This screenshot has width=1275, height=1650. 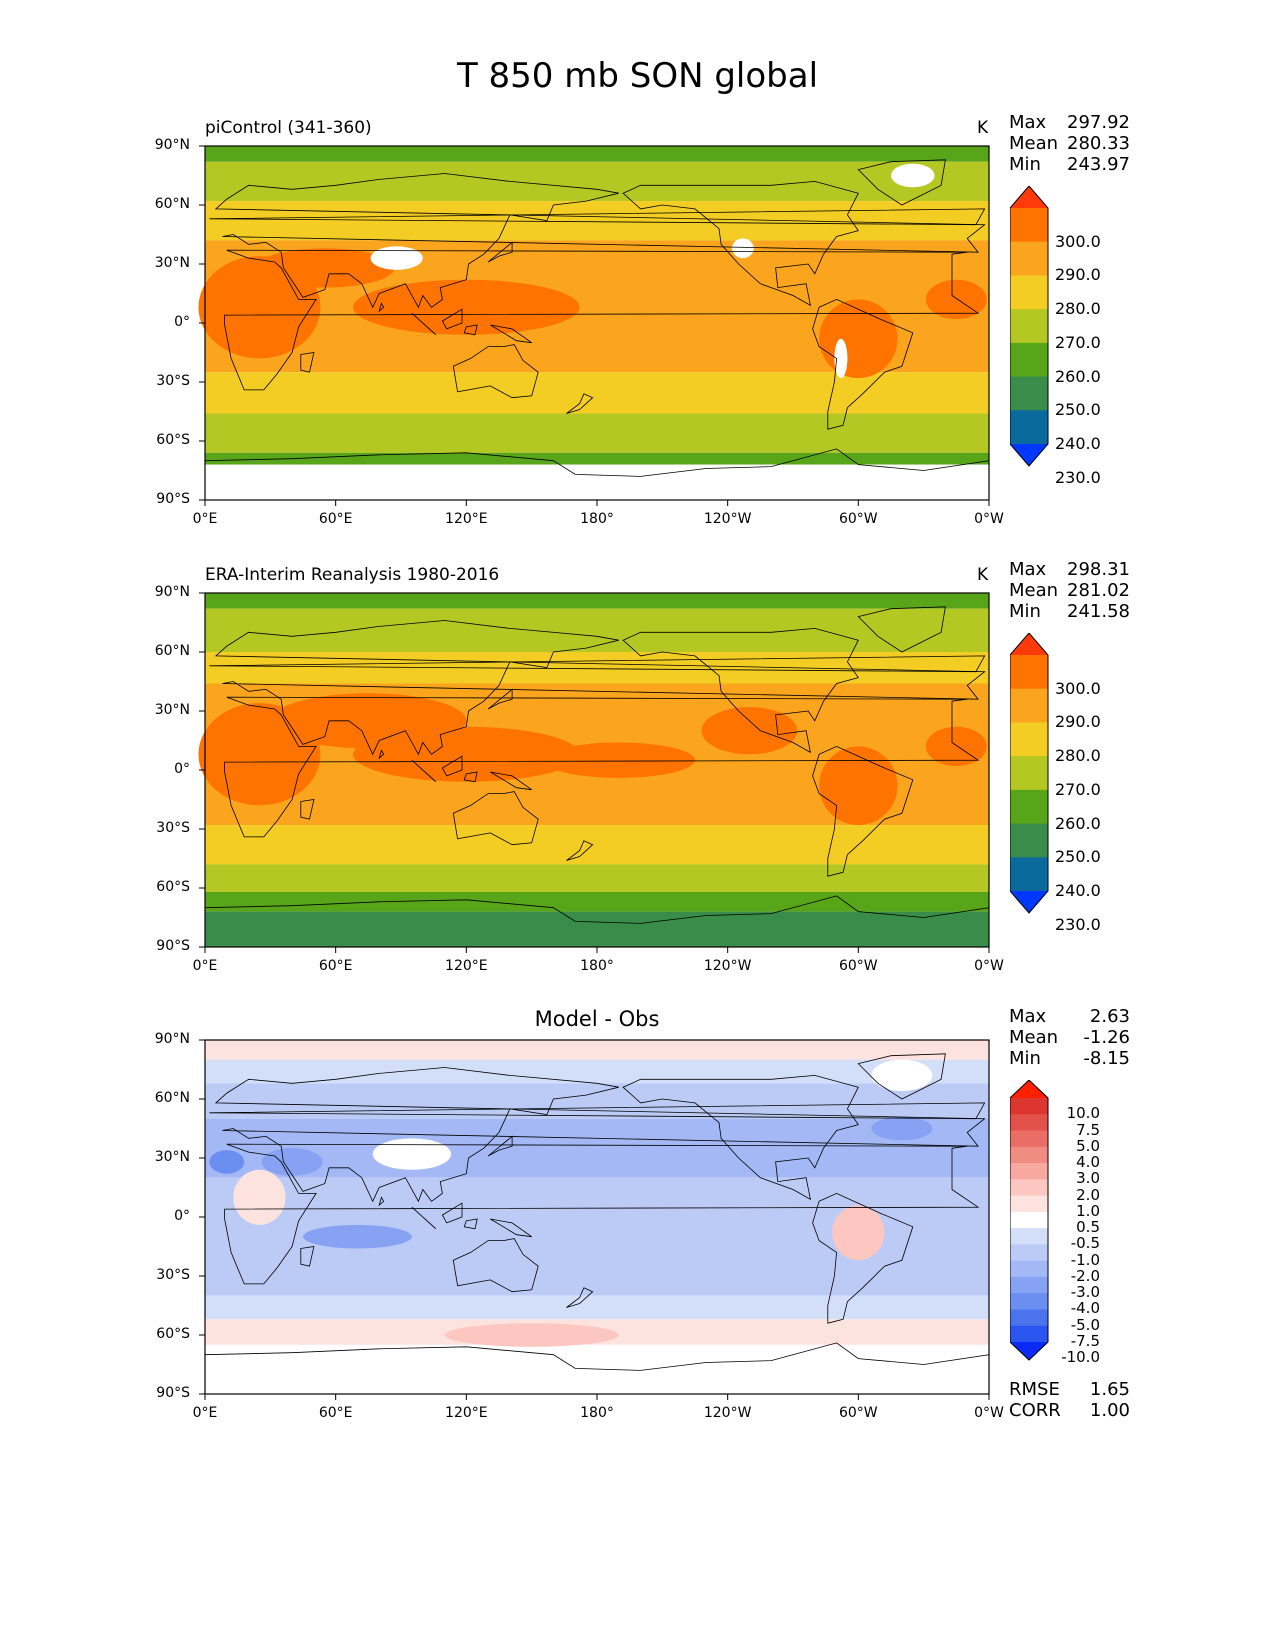 What do you see at coordinates (1078, 342) in the screenshot?
I see `colorbar-label: 270.0` at bounding box center [1078, 342].